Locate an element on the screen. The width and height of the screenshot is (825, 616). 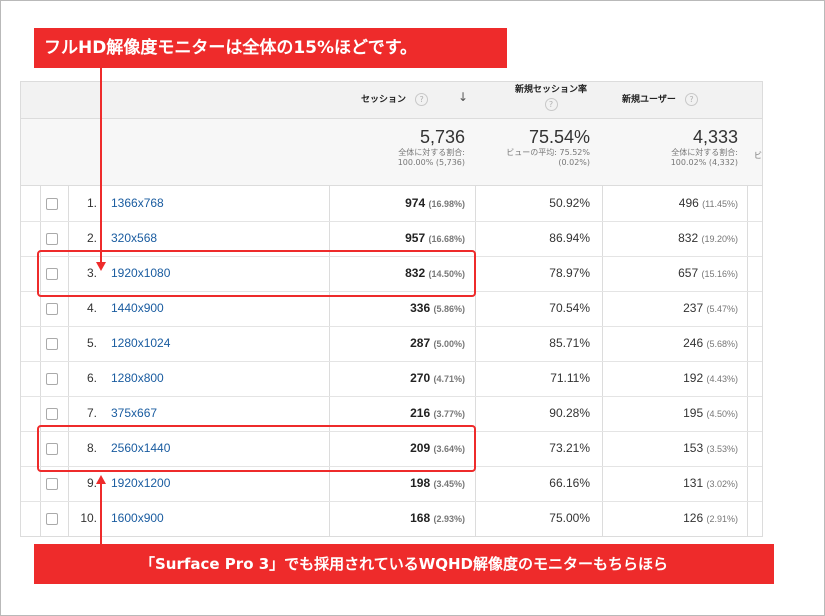
users-percent: (4.50%) is located at coordinates (722, 414).